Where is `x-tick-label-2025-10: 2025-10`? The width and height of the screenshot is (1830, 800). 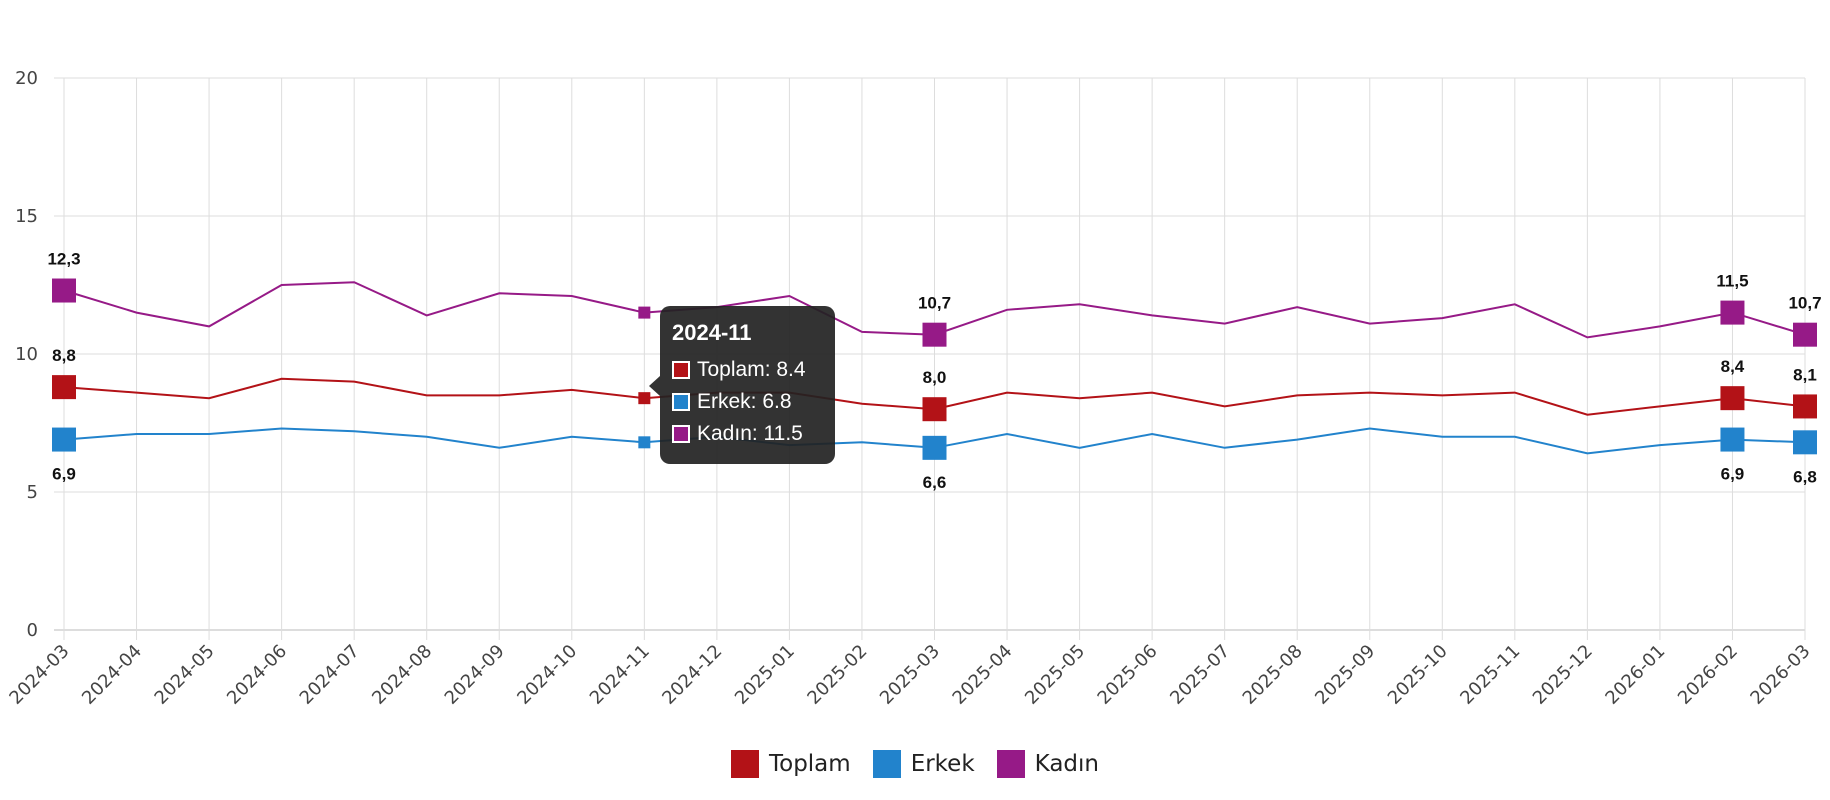 x-tick-label-2025-10: 2025-10 is located at coordinates (1418, 675).